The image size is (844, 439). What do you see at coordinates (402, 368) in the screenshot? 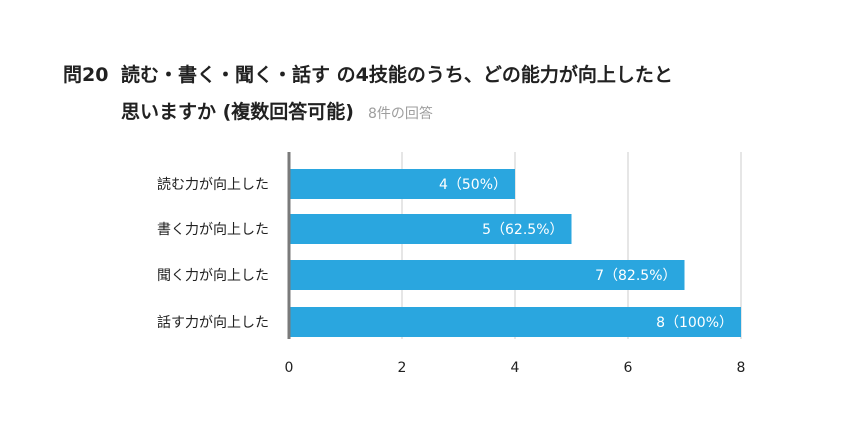
I see `x-tick-label-2: 2` at bounding box center [402, 368].